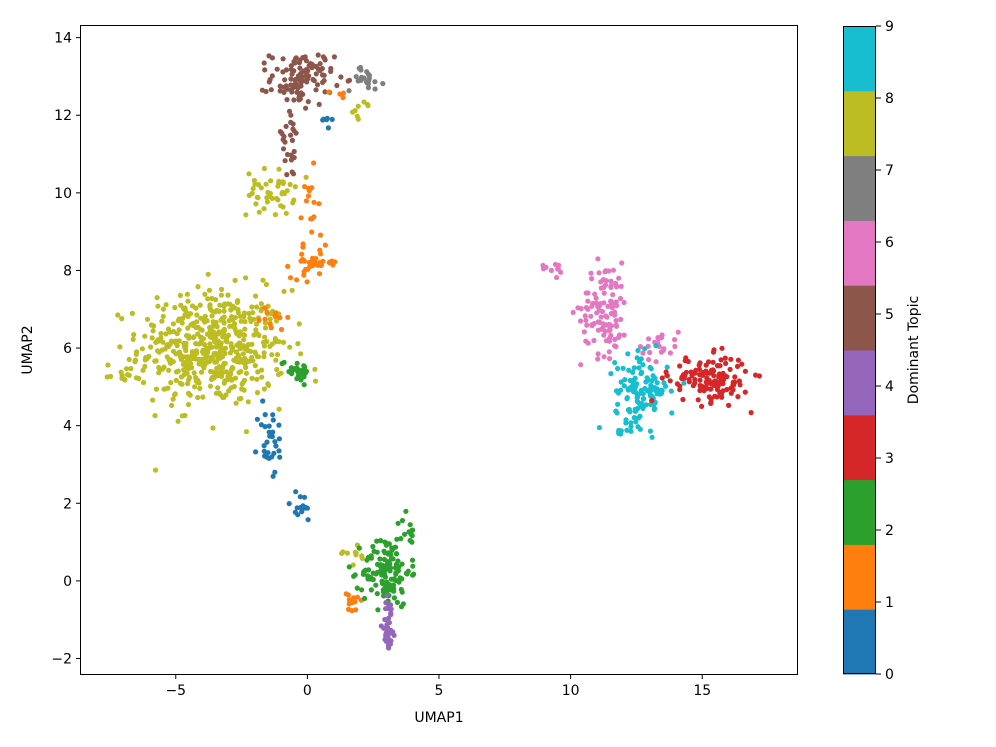  I want to click on y-tick-label: 2, so click(67, 504).